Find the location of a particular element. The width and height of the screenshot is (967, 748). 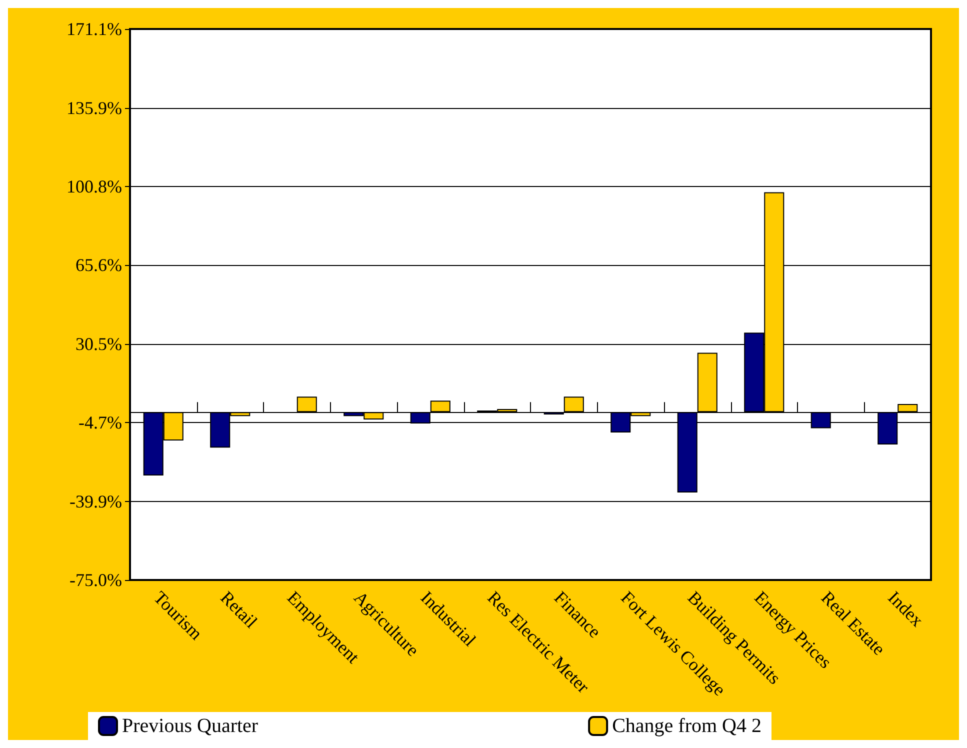

y-tick-label: 135.9% is located at coordinates (94, 108).